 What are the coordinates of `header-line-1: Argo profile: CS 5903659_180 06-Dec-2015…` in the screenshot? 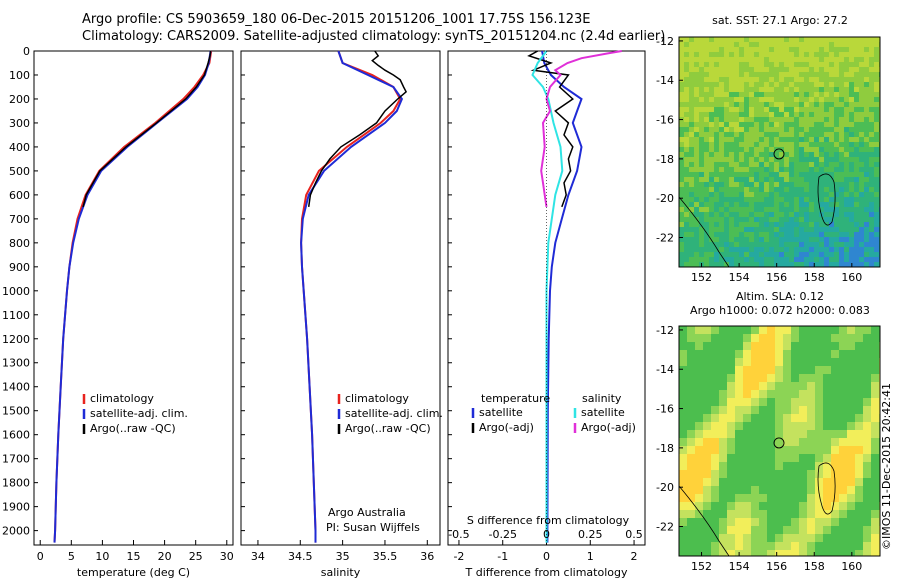 It's located at (336, 19).